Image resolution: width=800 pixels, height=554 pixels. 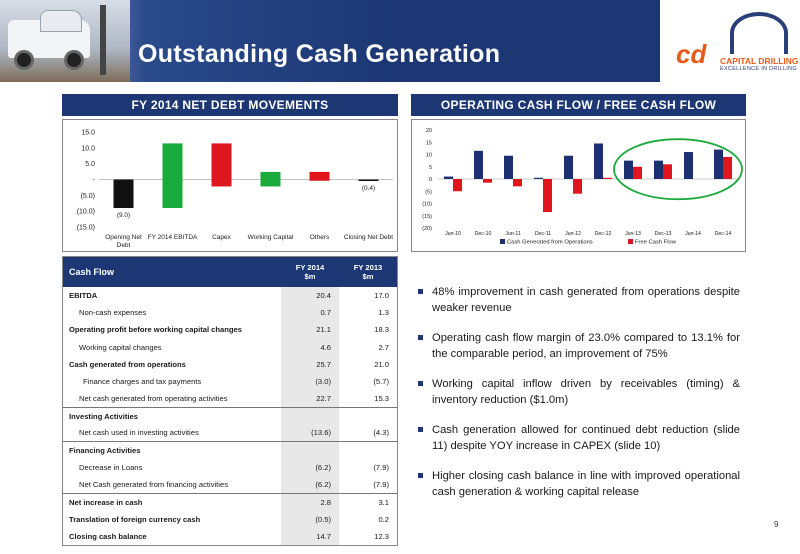 What do you see at coordinates (633, 234) in the screenshot?
I see `x-tick-label: Jun-13` at bounding box center [633, 234].